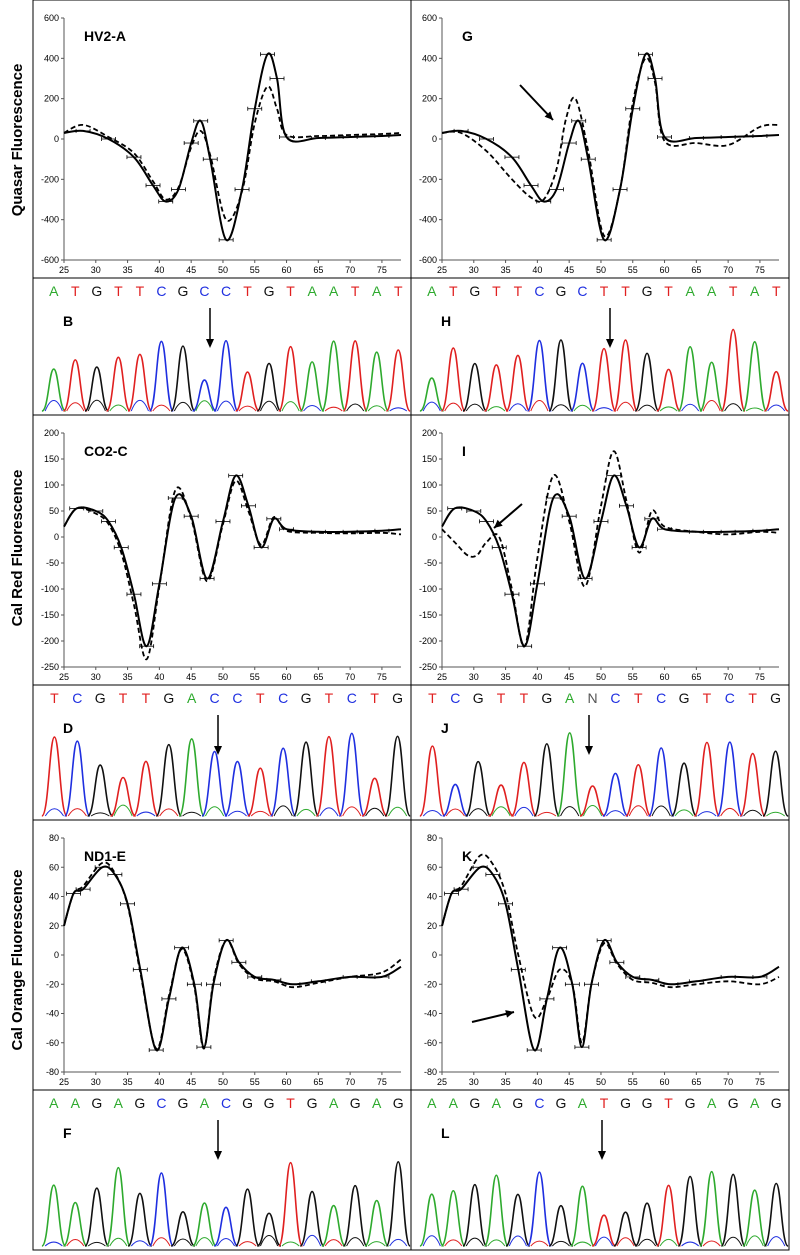 The image size is (800, 1255). What do you see at coordinates (50, 615) in the screenshot?
I see `y-tick-label: -150` at bounding box center [50, 615].